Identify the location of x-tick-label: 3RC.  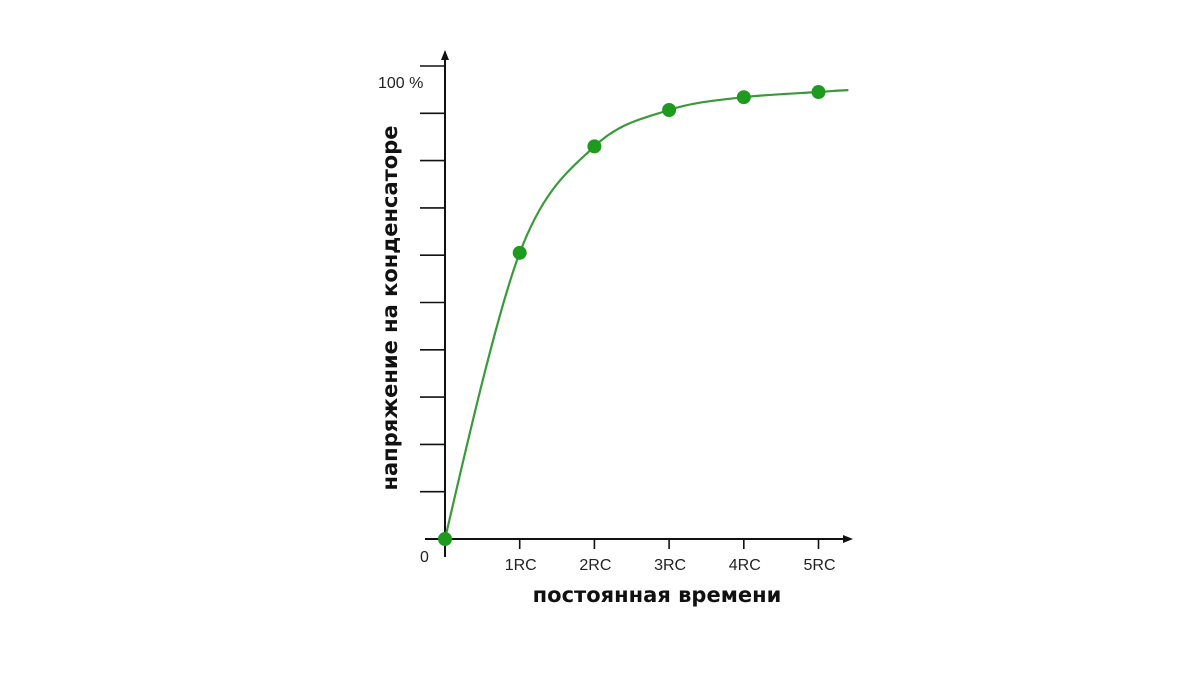
(670, 565).